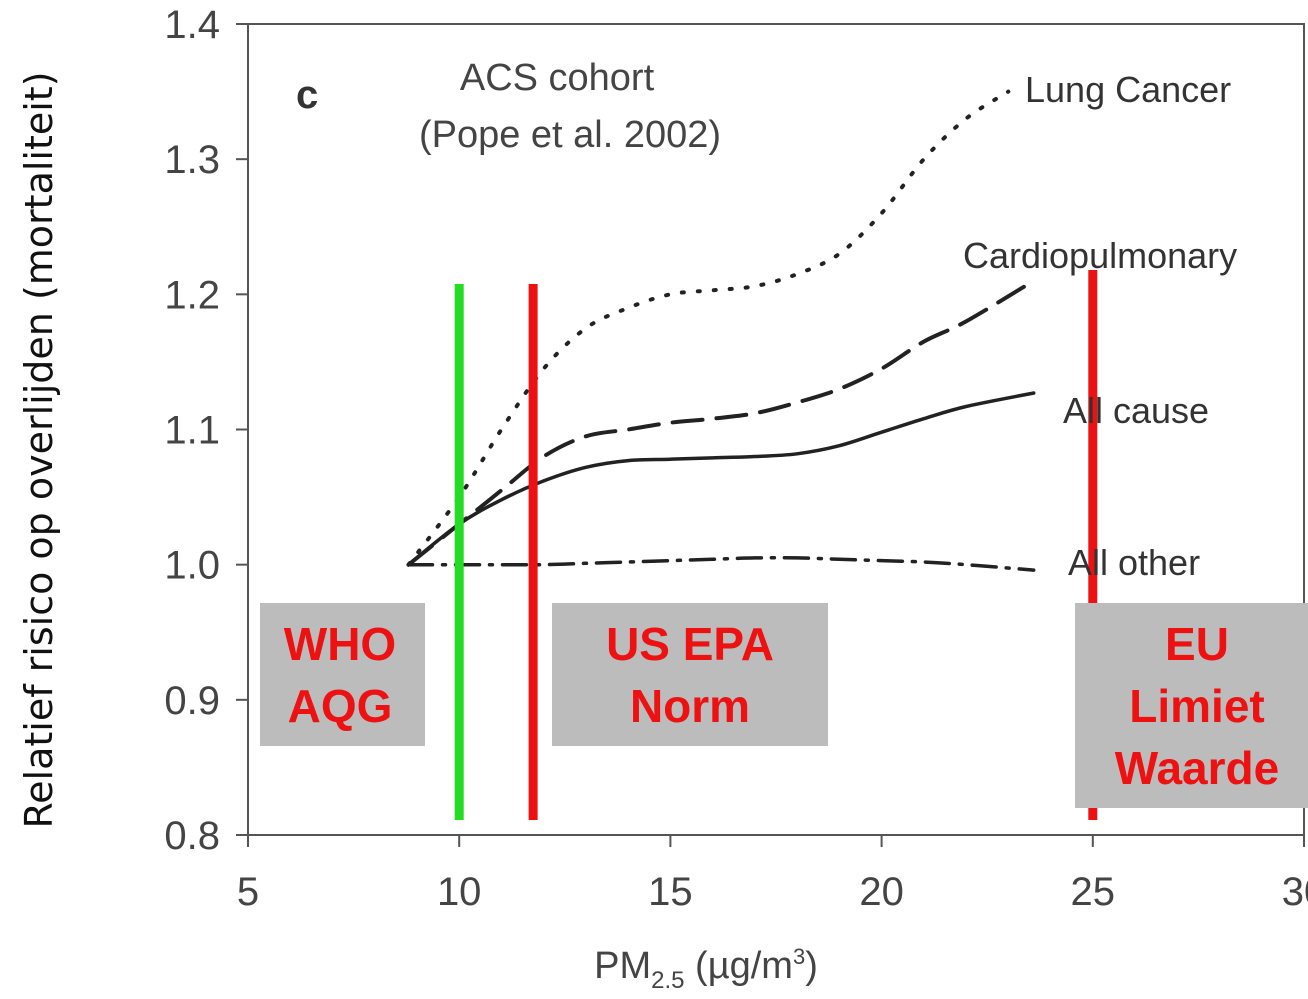  Describe the element at coordinates (340, 706) in the screenshot. I see `threshold-label-who-aqg-line: AQG` at that location.